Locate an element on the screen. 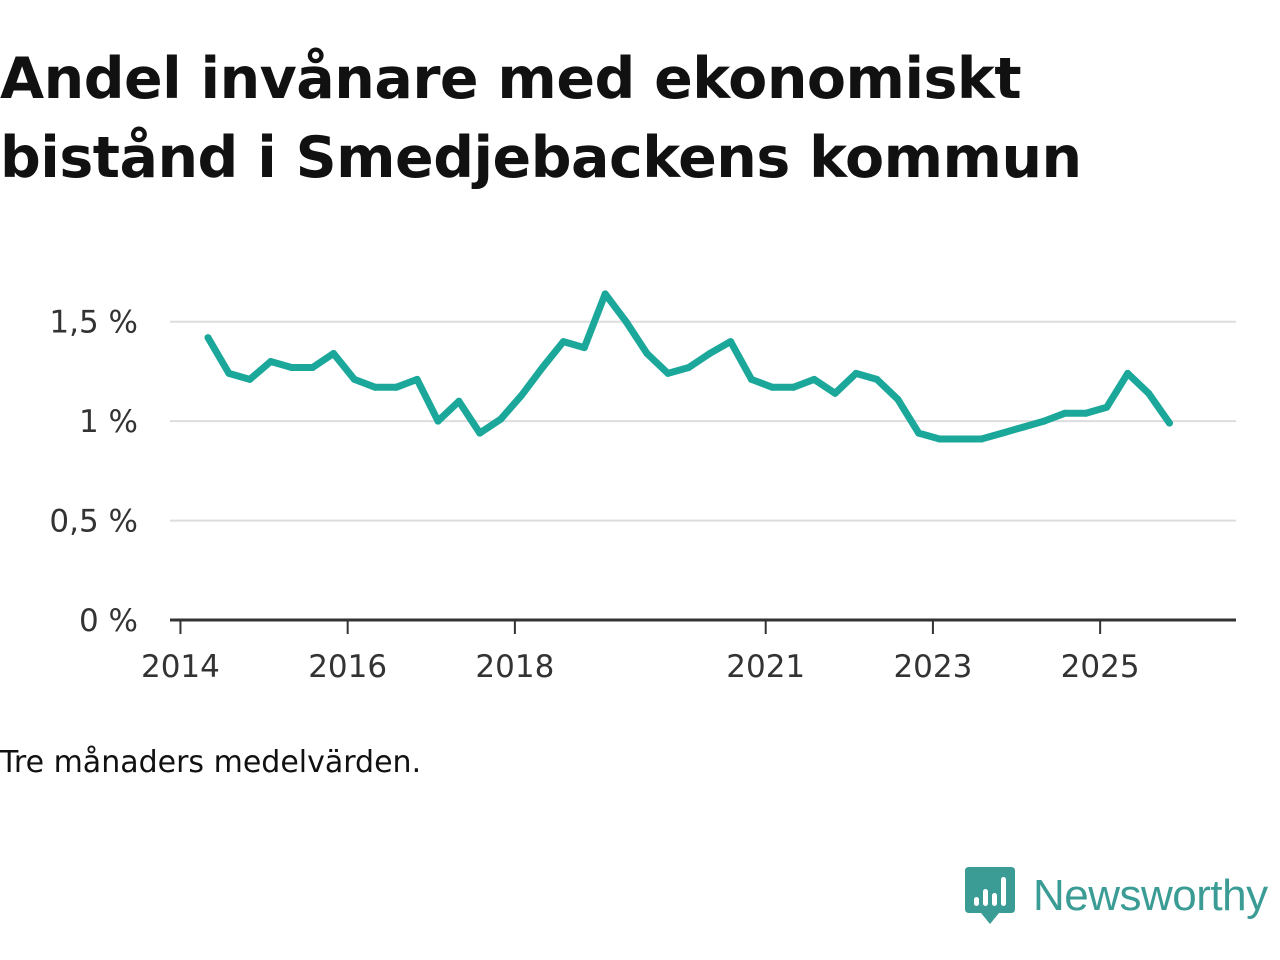 This screenshot has height=960, width=1280. chart-subtitle: Tre månaders medelvärden. is located at coordinates (211, 762).